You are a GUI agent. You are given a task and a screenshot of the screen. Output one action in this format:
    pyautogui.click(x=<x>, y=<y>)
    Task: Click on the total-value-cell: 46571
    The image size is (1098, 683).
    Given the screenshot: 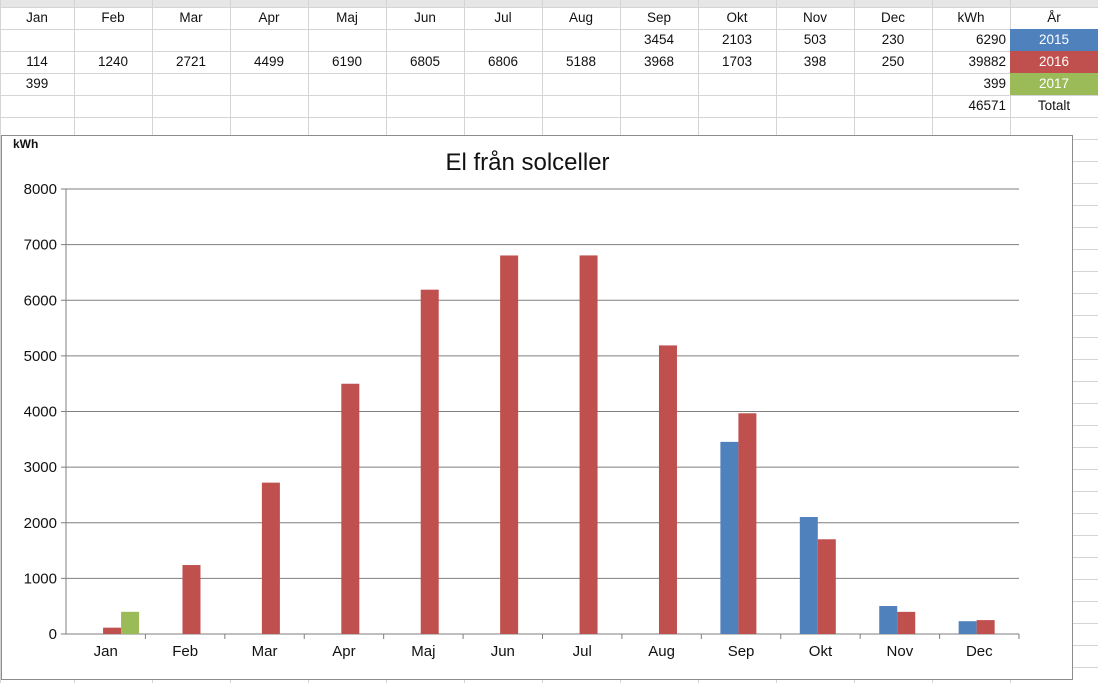 What is the action you would take?
    pyautogui.click(x=987, y=105)
    